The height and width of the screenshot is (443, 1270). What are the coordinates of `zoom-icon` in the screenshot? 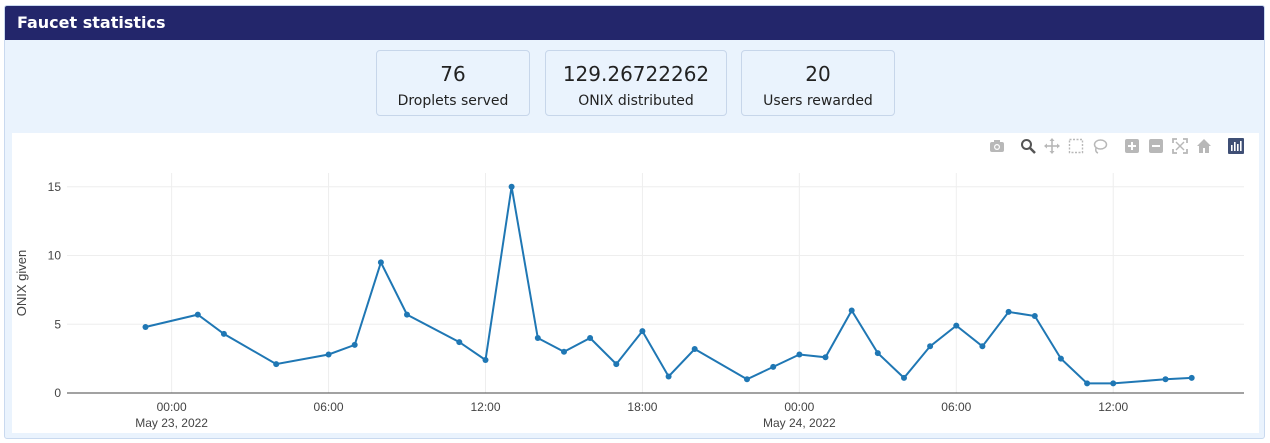 It's located at (1028, 146).